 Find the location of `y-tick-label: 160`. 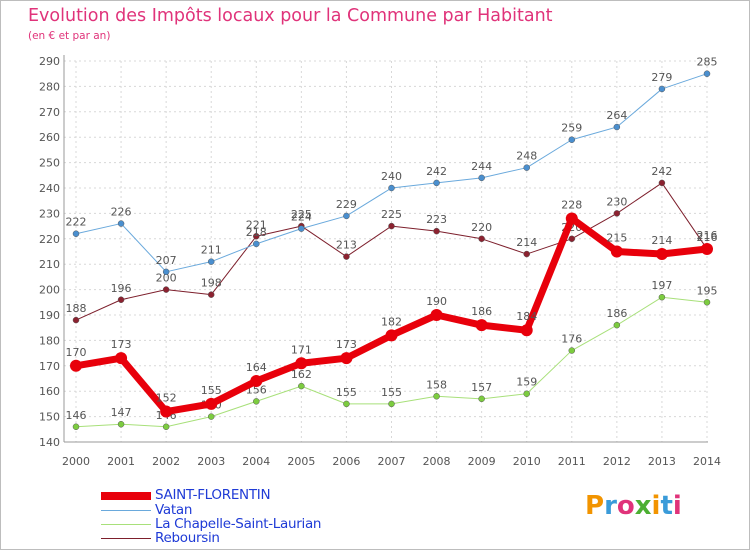

y-tick-label: 160 is located at coordinates (49, 391).